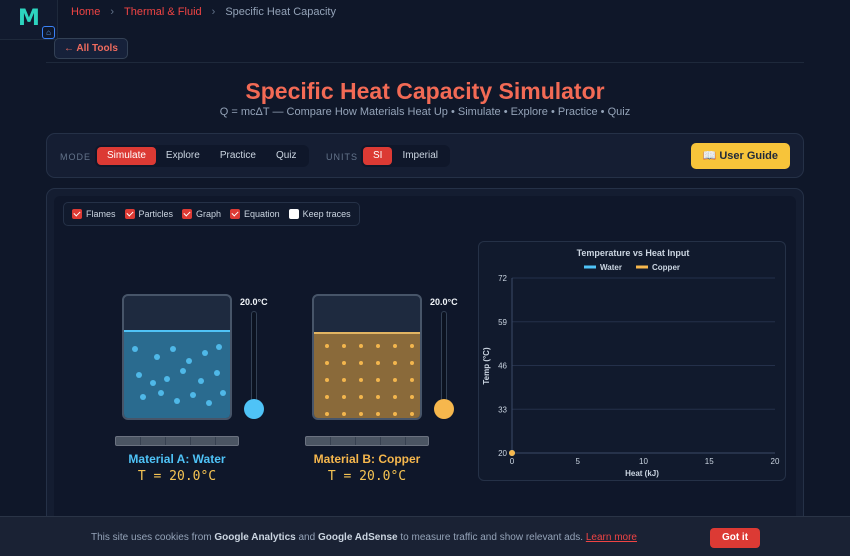 The image size is (850, 556). I want to click on chart-ylabel: Temp (°C), so click(486, 366).